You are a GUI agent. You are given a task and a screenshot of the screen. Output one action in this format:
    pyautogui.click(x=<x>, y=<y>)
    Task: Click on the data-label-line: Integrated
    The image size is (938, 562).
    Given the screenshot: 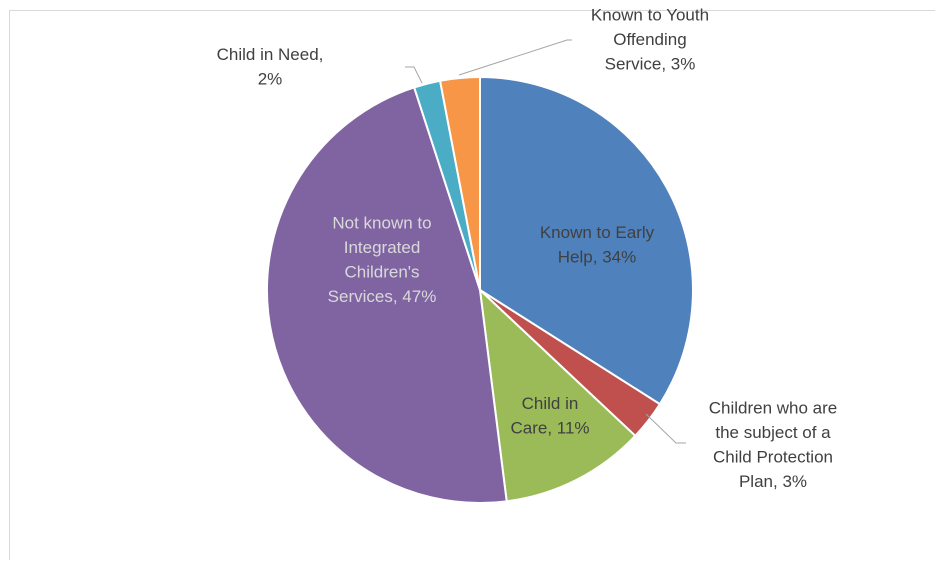 What is the action you would take?
    pyautogui.click(x=382, y=247)
    